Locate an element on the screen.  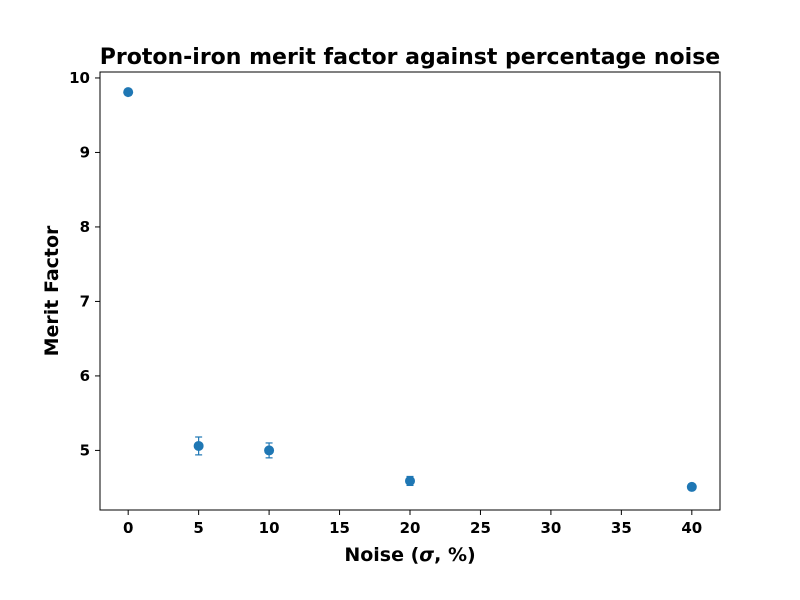
y-tick-label: 10 is located at coordinates (79, 78).